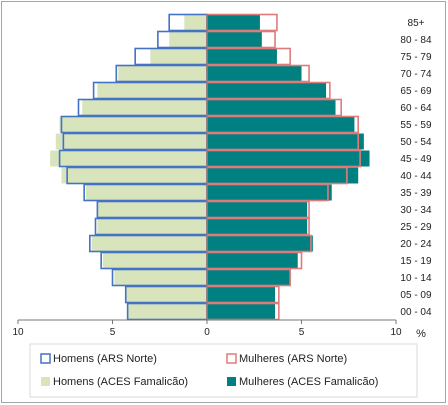 The image size is (448, 405). Describe the element at coordinates (416, 23) in the screenshot. I see `age-label-85: 85+` at that location.